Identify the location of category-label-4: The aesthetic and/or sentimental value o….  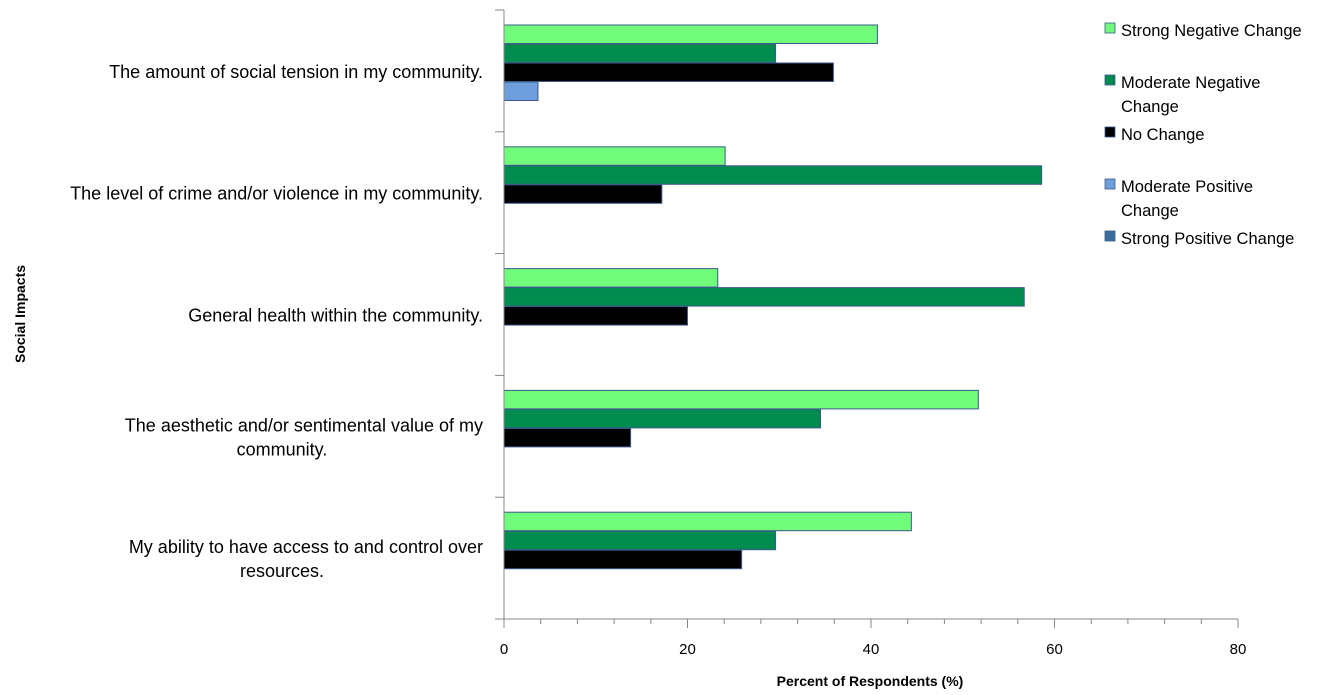
(304, 425).